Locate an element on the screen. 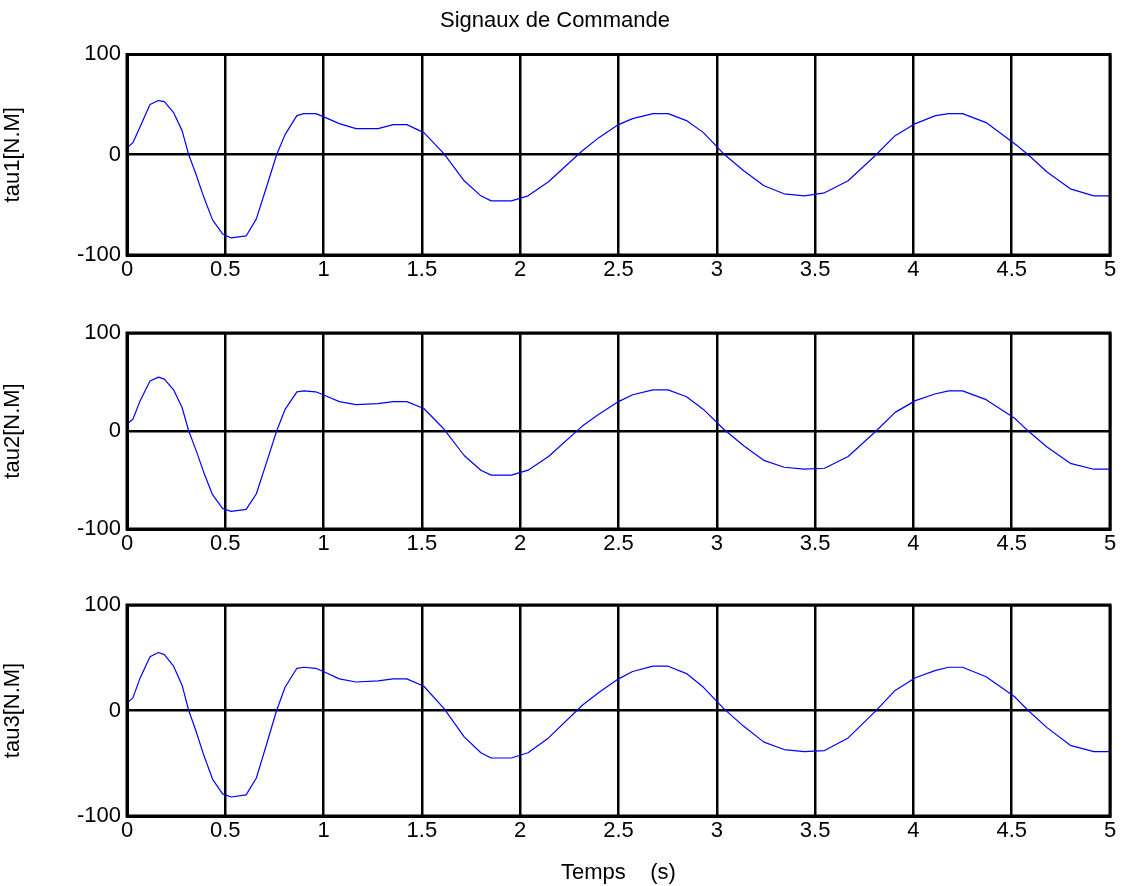 The image size is (1126, 886). chart-title: Signaux de Commande is located at coordinates (555, 20).